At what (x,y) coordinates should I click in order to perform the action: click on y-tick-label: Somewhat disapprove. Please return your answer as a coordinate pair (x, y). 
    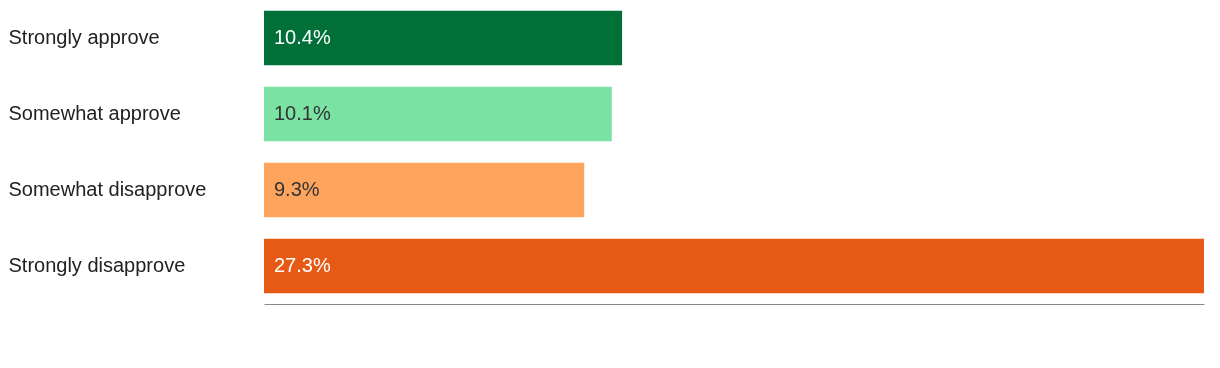
    Looking at the image, I should click on (107, 189).